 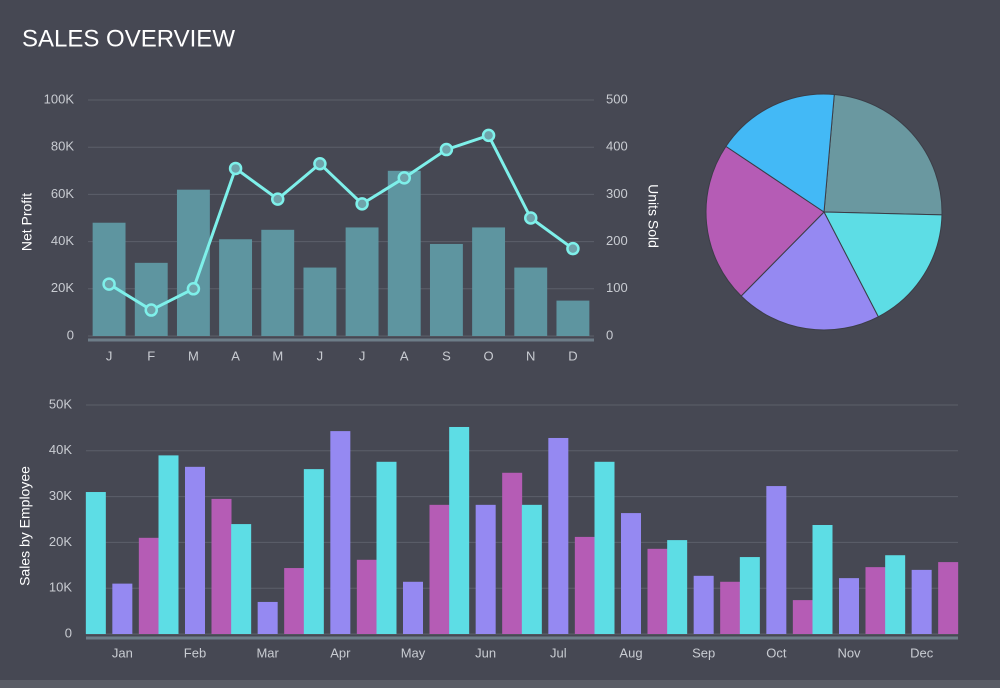 I want to click on x-tick-label: Oct, so click(x=776, y=652).